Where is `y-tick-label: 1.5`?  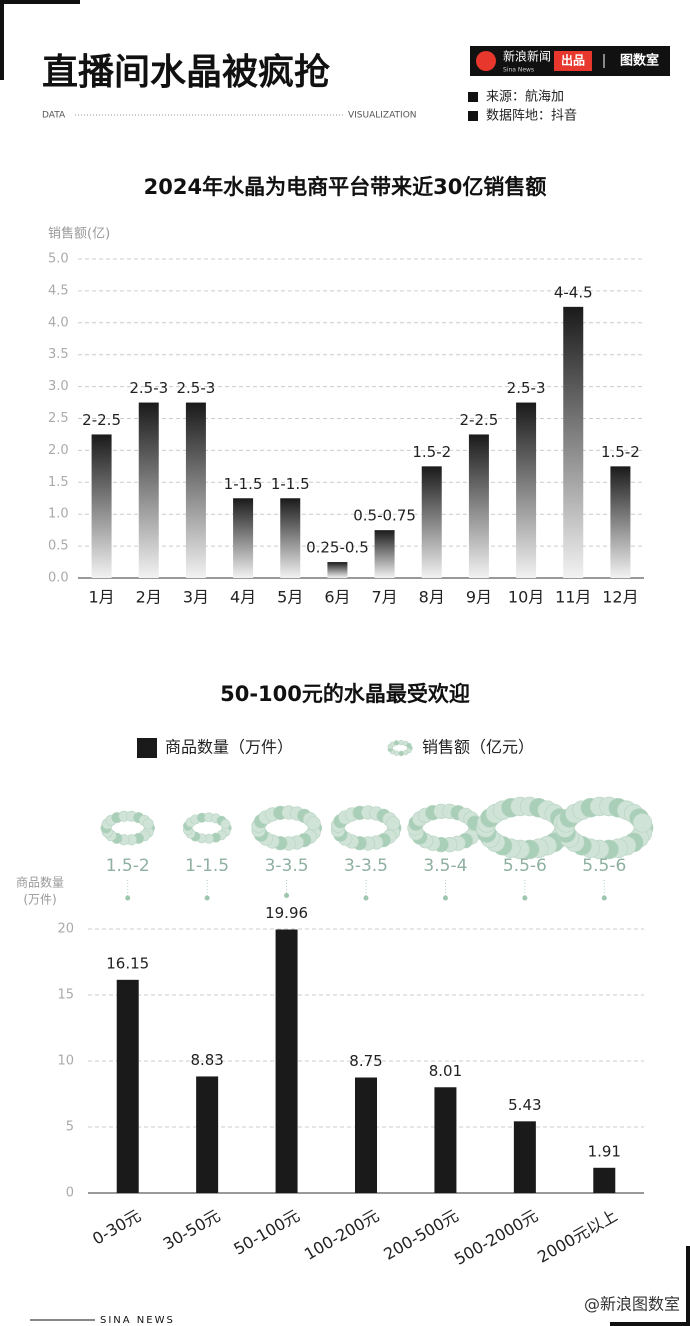 y-tick-label: 1.5 is located at coordinates (58, 482).